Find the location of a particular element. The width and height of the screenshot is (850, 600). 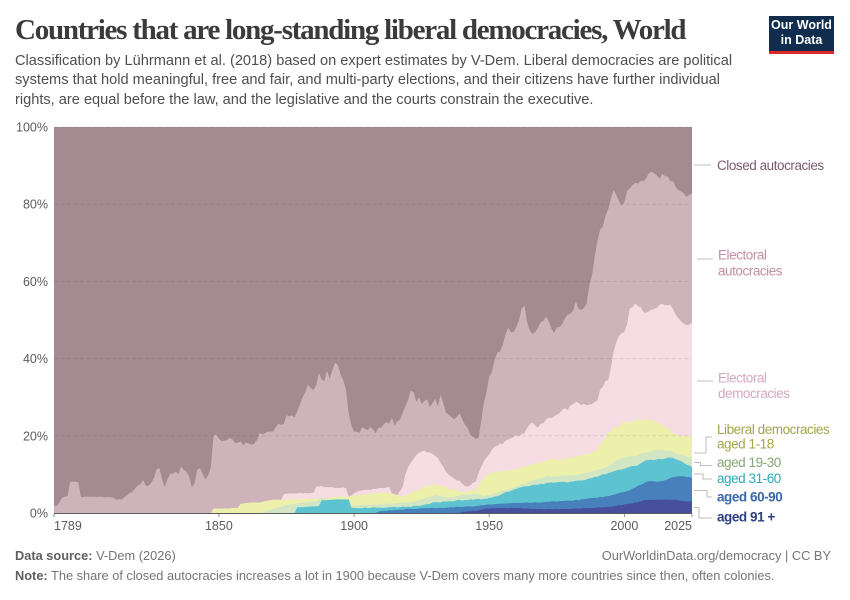

svg-text: Liberal democracies is located at coordinates (773, 429).